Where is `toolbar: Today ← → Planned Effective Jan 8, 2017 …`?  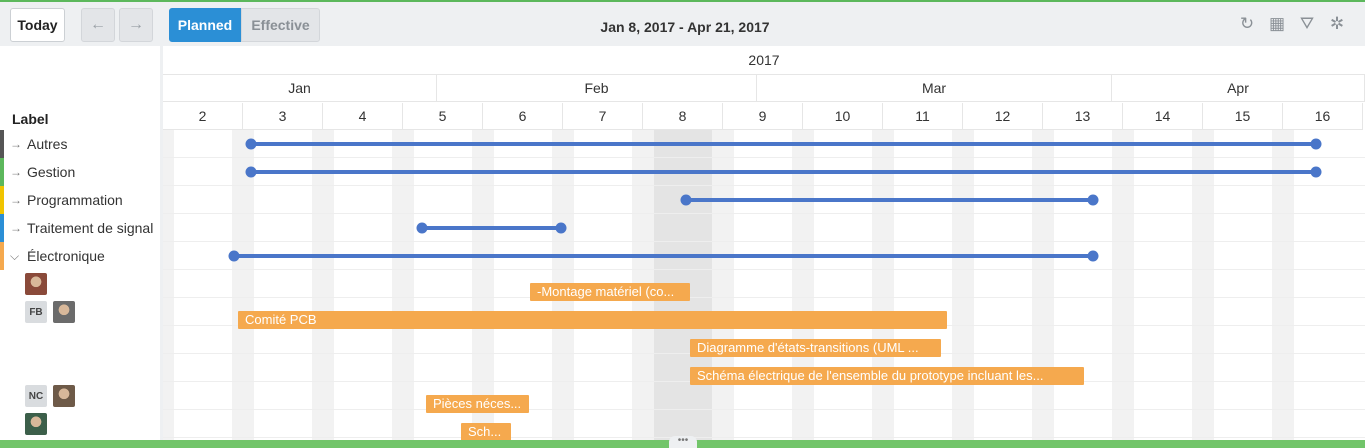
toolbar: Today ← → Planned Effective Jan 8, 2017 … is located at coordinates (682, 24).